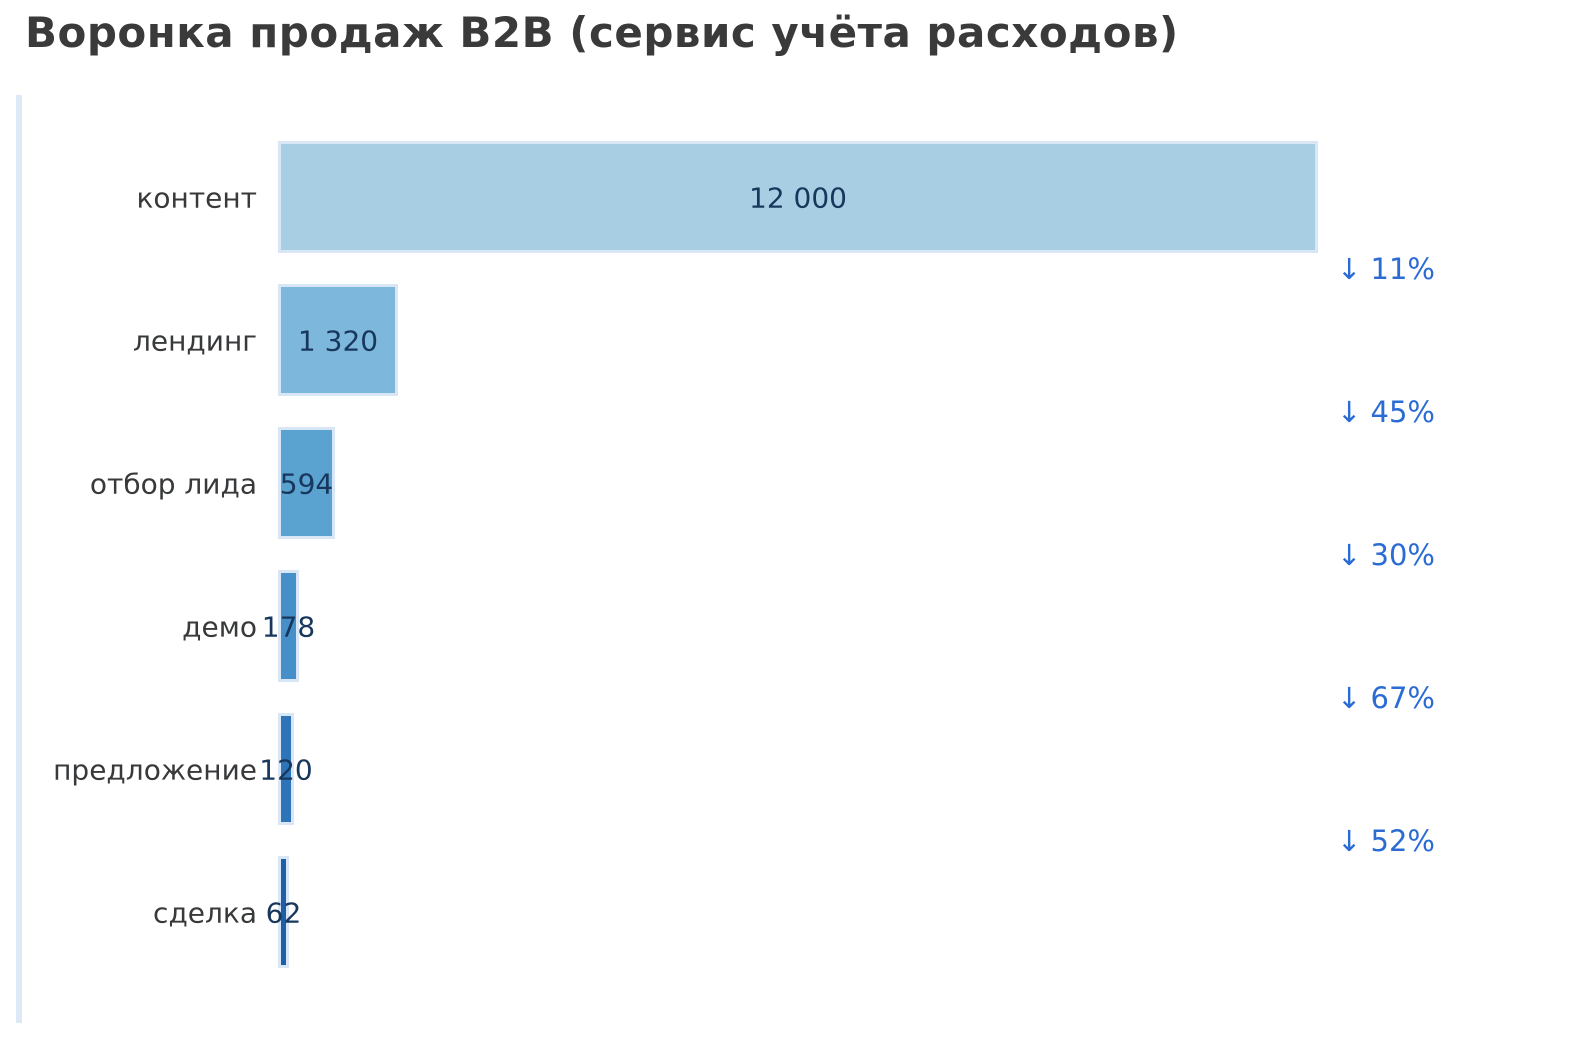  I want to click on conversion-label: ↓ 11%, so click(1386, 269).